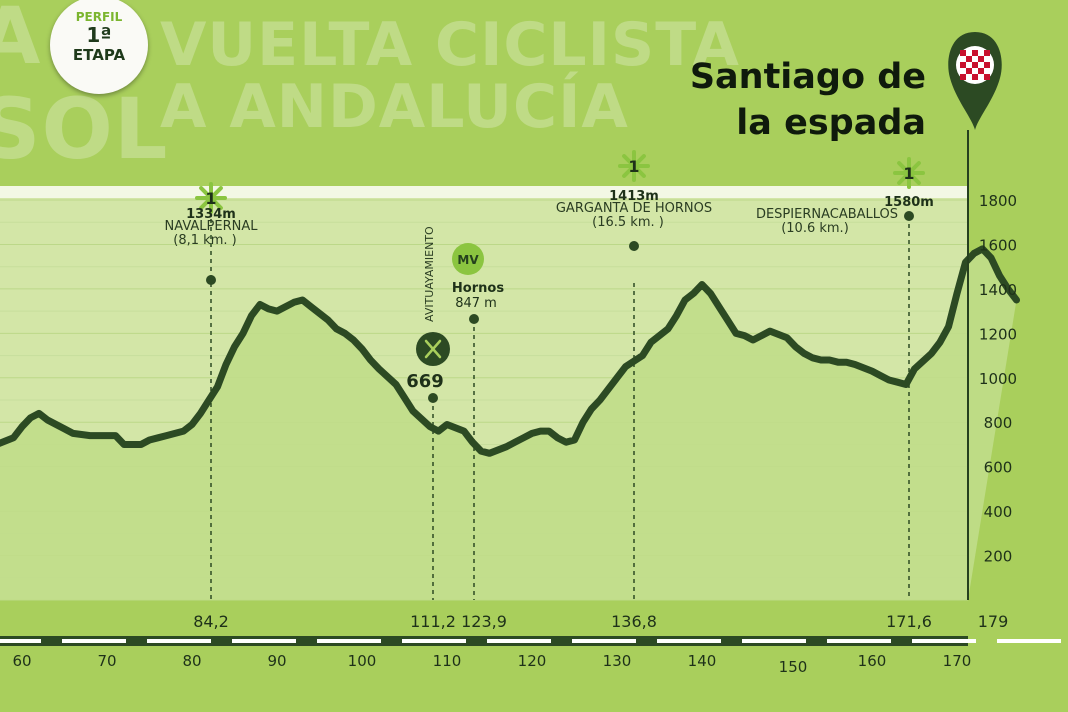 The height and width of the screenshot is (712, 1068). What do you see at coordinates (827, 214) in the screenshot?
I see `climb-name-label: DESPIERNACABALLOS` at bounding box center [827, 214].